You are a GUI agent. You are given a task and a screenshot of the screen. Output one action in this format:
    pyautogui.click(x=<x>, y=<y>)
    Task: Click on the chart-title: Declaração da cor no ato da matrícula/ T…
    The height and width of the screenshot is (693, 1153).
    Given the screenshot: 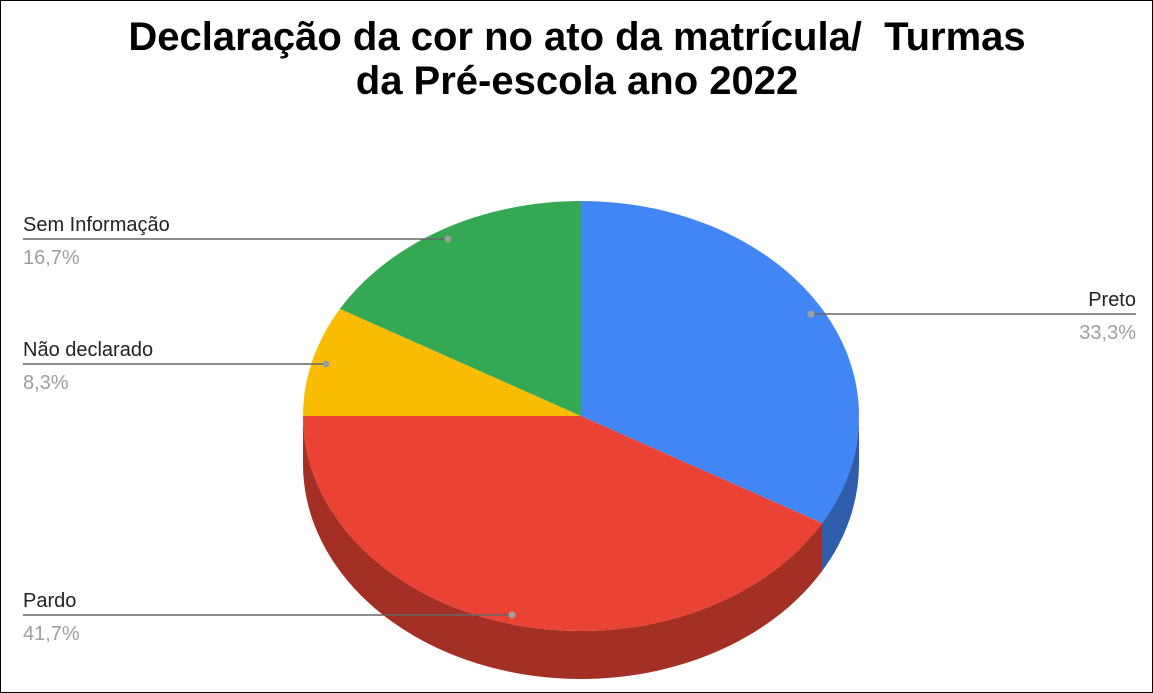 What is the action you would take?
    pyautogui.click(x=582, y=59)
    